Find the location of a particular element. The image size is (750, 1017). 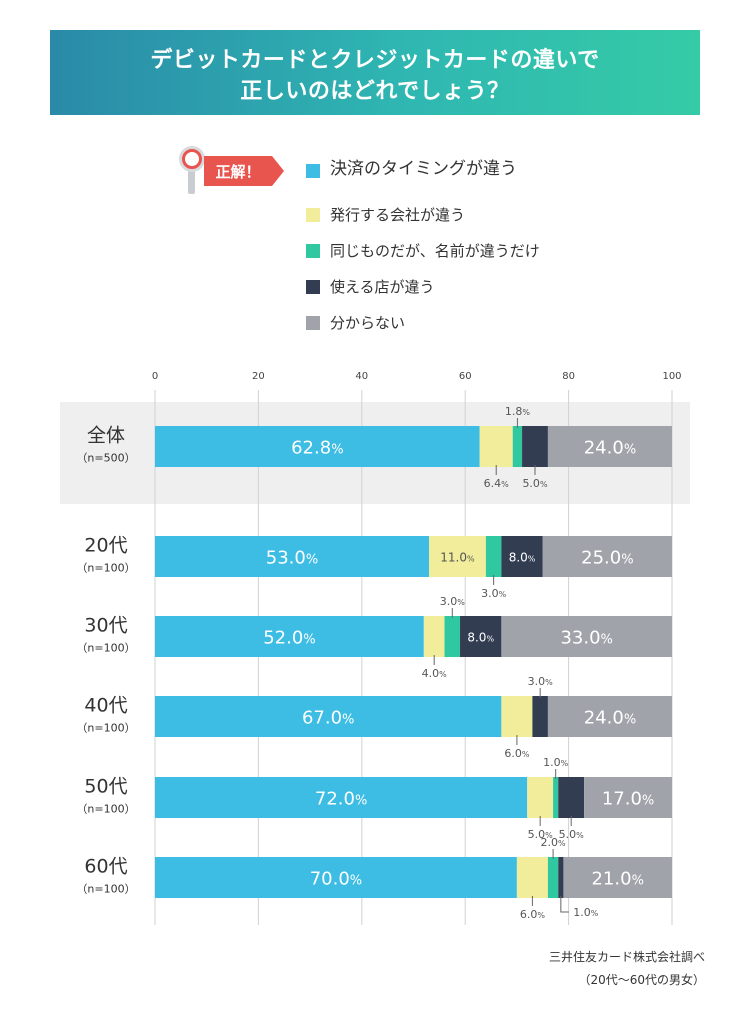

data-label: 4.0% is located at coordinates (435, 673).